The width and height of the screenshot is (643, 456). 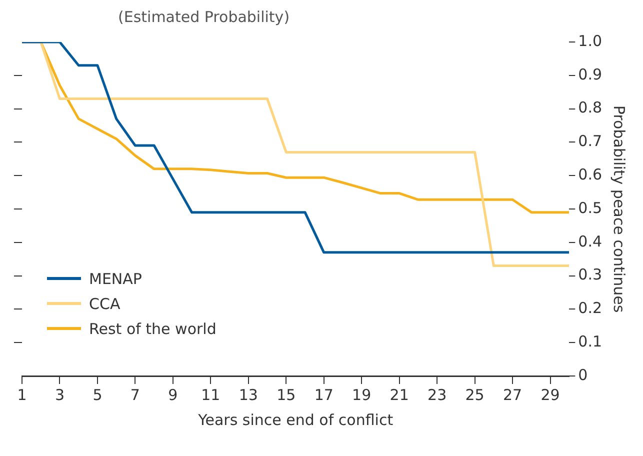 I want to click on y-tick-label: 0.4, so click(x=590, y=241).